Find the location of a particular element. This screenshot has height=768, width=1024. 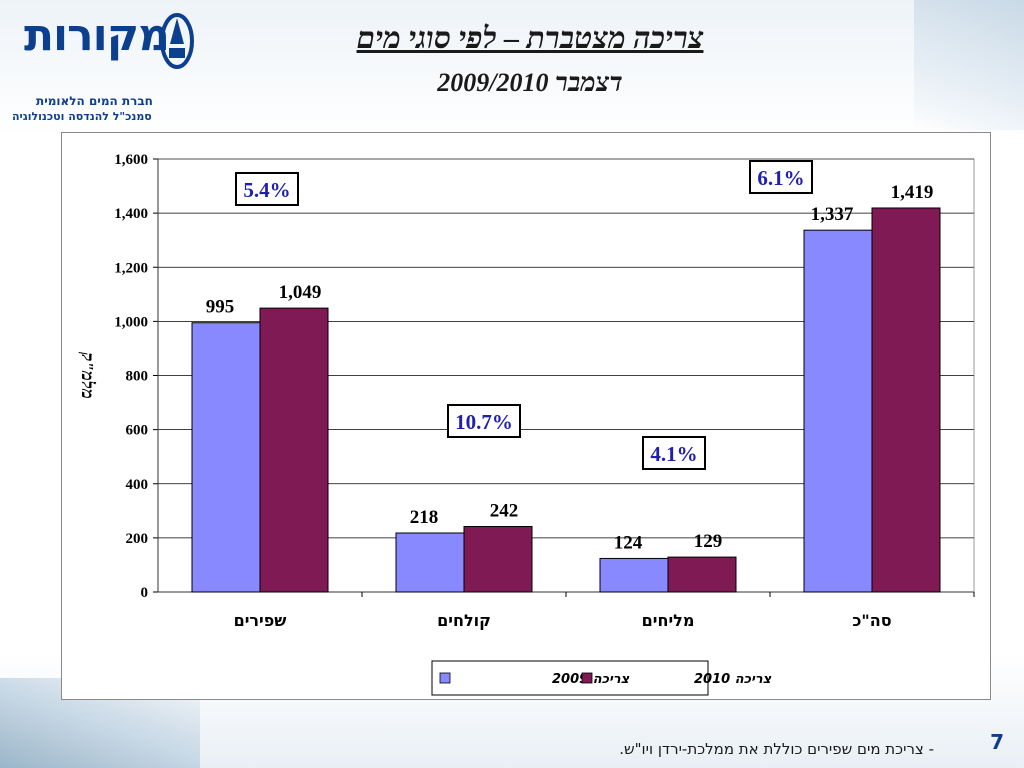

y-tick-label: 400 is located at coordinates (137, 485).